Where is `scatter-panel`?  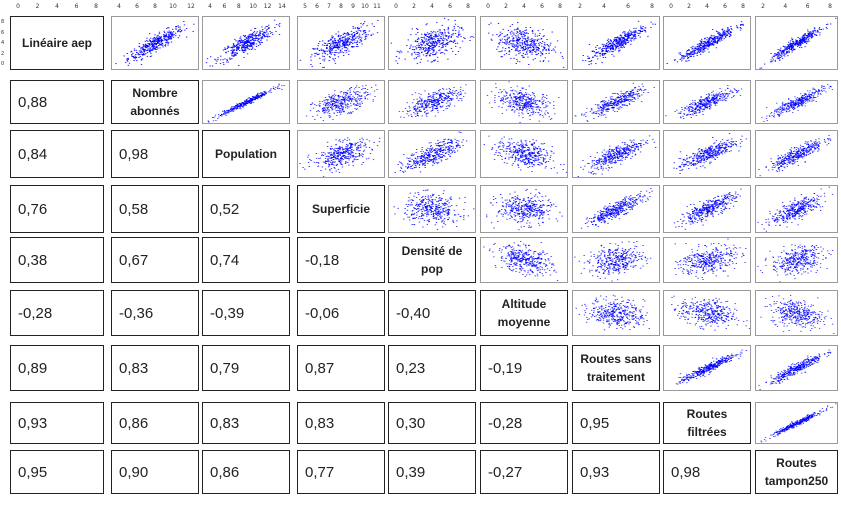
scatter-panel is located at coordinates (432, 102).